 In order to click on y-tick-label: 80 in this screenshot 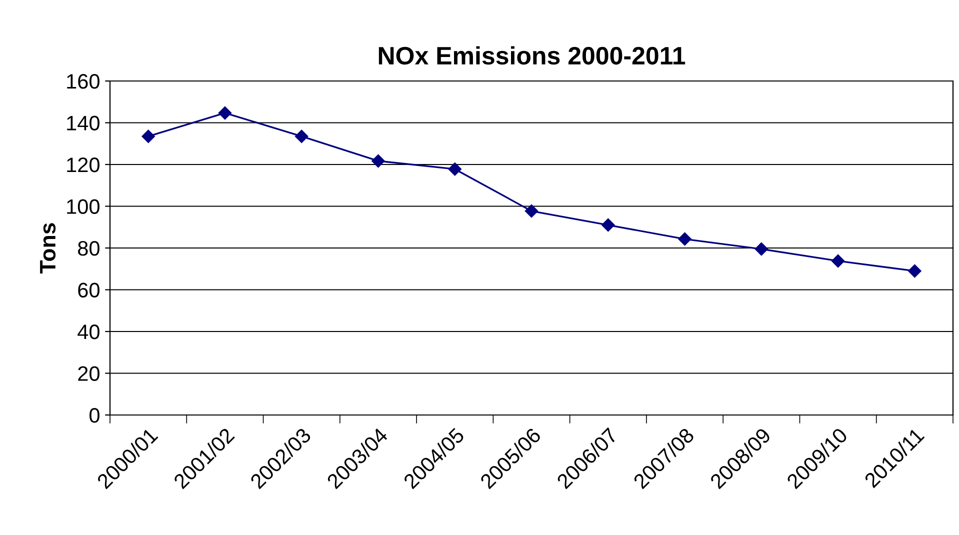, I will do `click(89, 248)`.